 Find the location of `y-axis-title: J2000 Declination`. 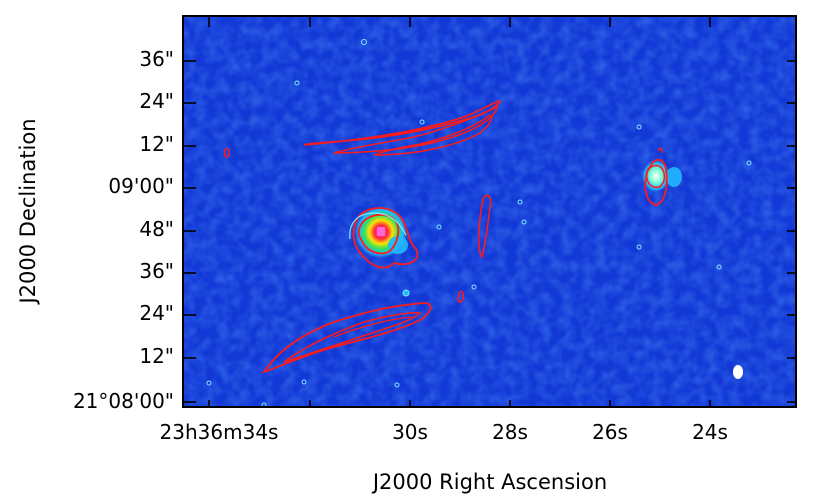

y-axis-title: J2000 Declination is located at coordinates (28, 211).